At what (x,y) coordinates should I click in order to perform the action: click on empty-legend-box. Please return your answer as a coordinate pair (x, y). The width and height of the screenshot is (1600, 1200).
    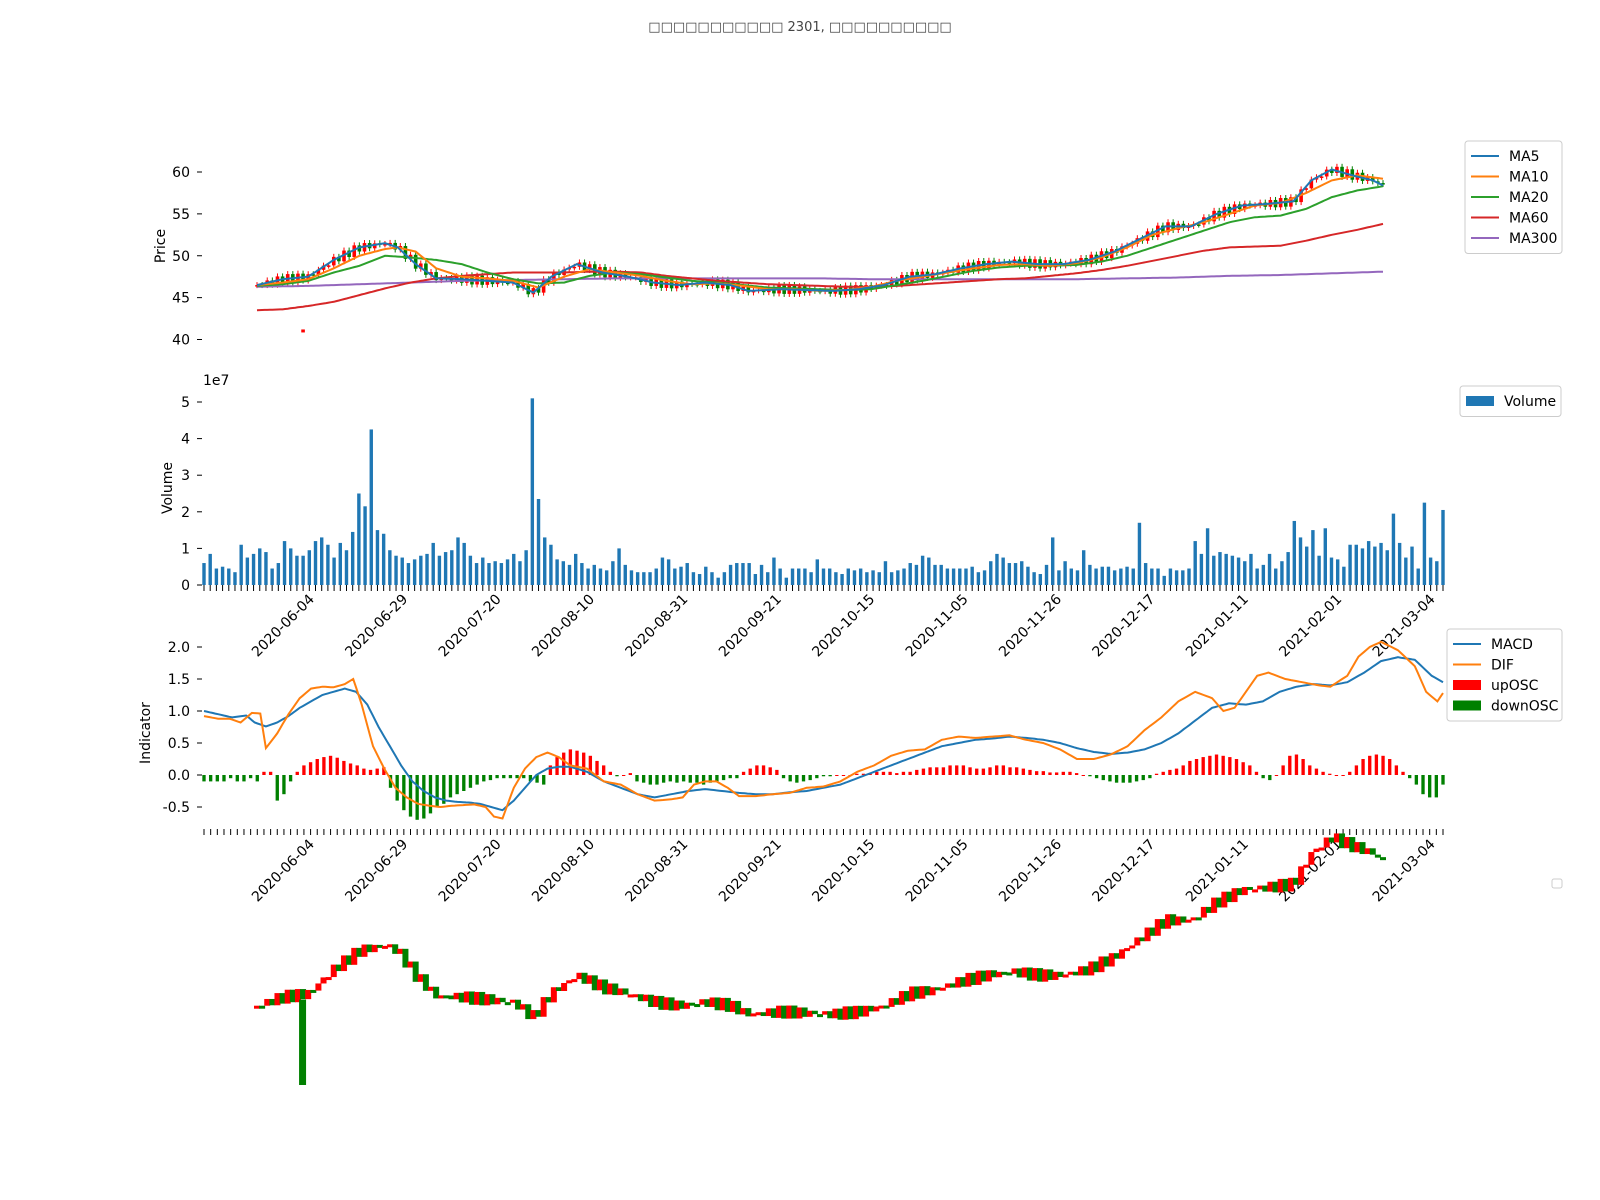
    Looking at the image, I should click on (1557, 883).